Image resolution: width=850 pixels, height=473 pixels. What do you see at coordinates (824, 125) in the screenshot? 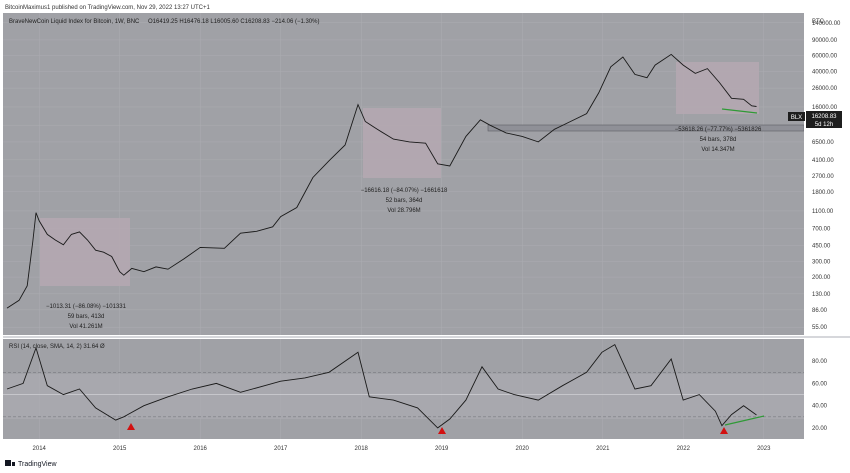
I see `bar-countdown: 5d 12h` at bounding box center [824, 125].